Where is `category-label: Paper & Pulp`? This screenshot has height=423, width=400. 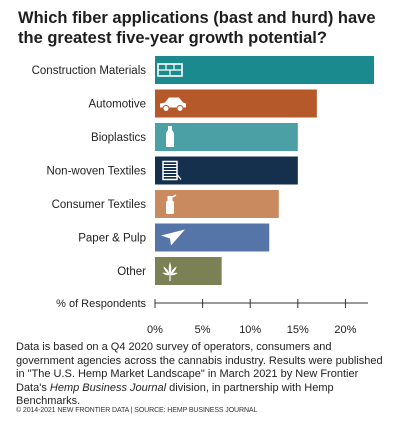 category-label: Paper & Pulp is located at coordinates (112, 239).